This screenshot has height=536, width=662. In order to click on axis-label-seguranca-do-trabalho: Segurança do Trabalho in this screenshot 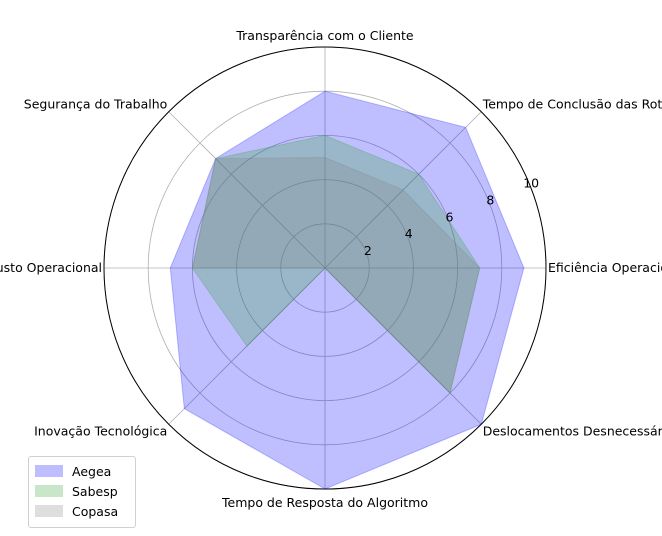, I will do `click(96, 103)`.